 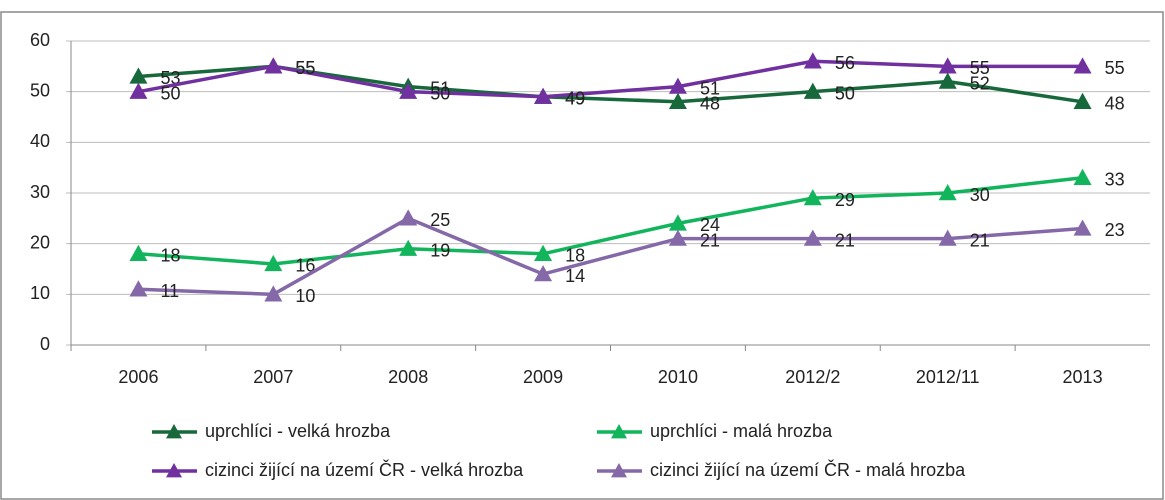 What do you see at coordinates (40, 242) in the screenshot?
I see `y-tick-label: 20` at bounding box center [40, 242].